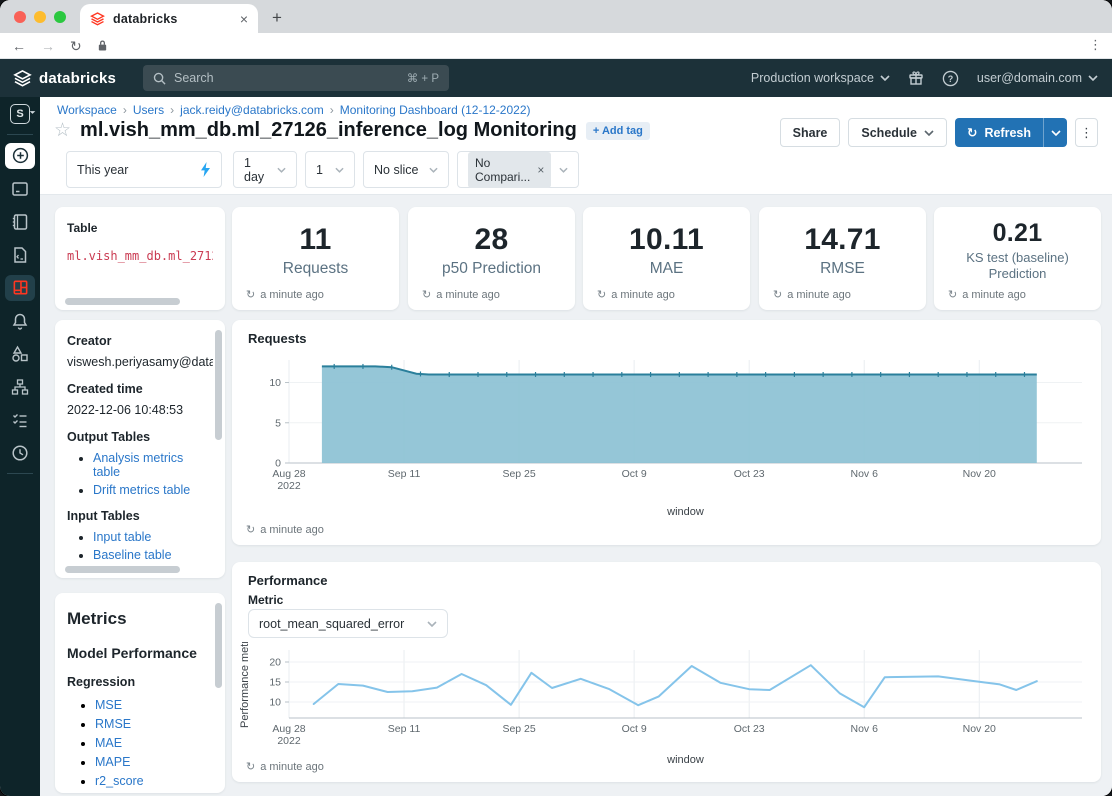 The width and height of the screenshot is (1112, 796). I want to click on sidebar-item-compute, so click(20, 386).